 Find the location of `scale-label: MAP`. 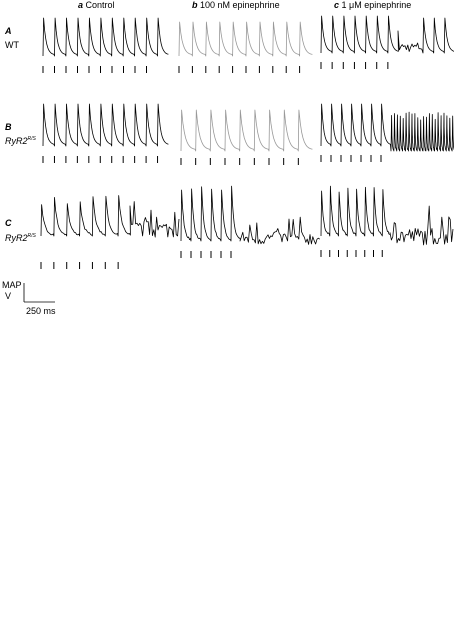

scale-label: MAP is located at coordinates (12, 285).